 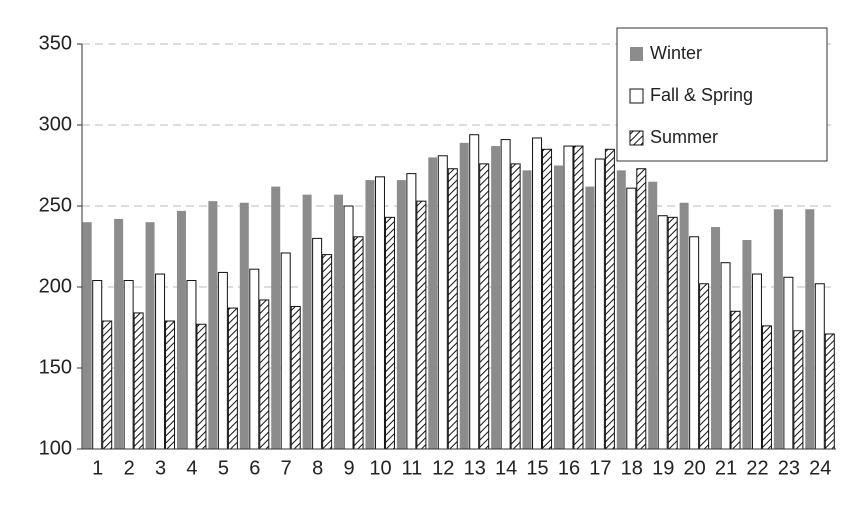 I want to click on x-tick-label: 6, so click(x=254, y=468).